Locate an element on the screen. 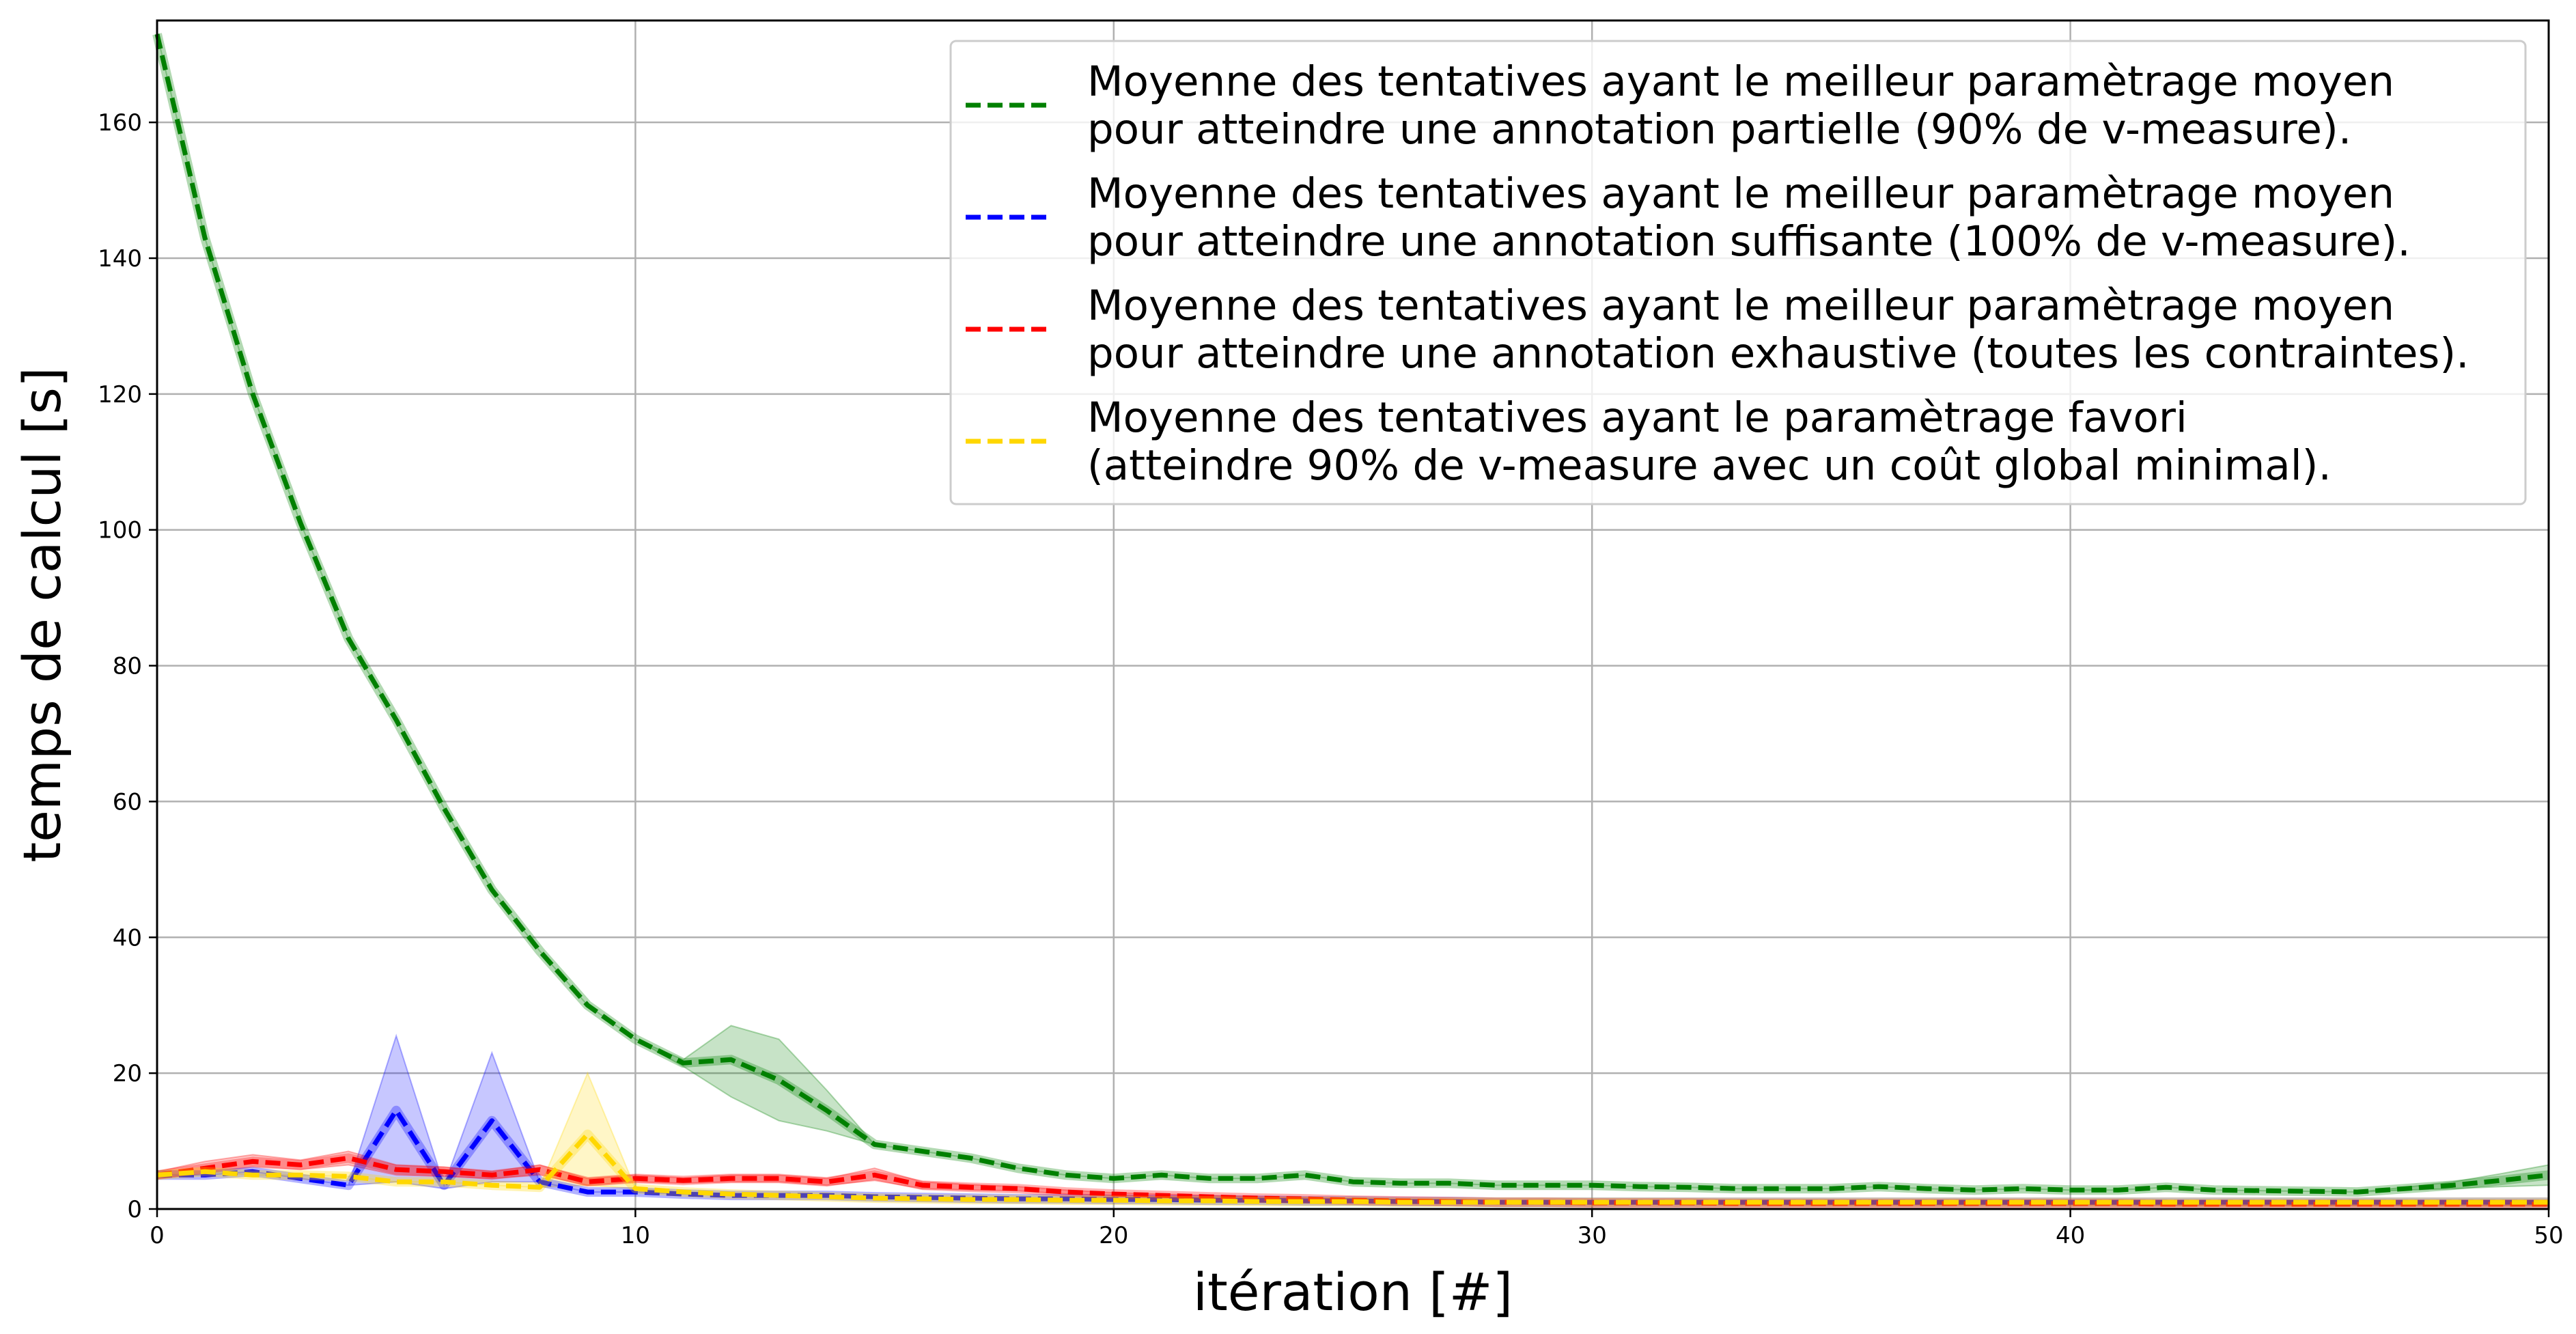  x-tick-label: 40 is located at coordinates (2070, 1235).